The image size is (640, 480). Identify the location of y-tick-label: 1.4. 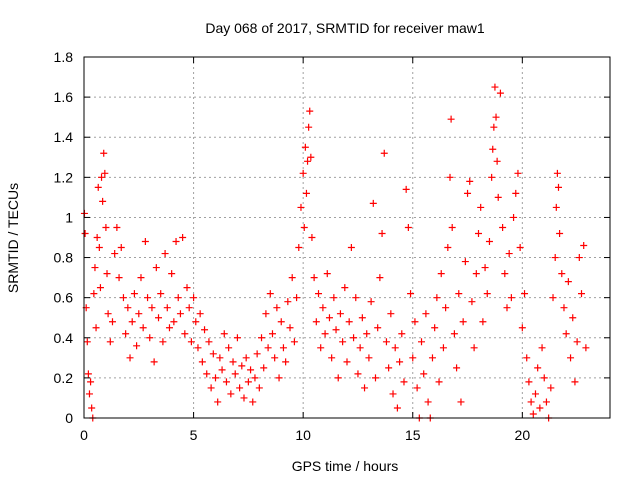
(64, 137).